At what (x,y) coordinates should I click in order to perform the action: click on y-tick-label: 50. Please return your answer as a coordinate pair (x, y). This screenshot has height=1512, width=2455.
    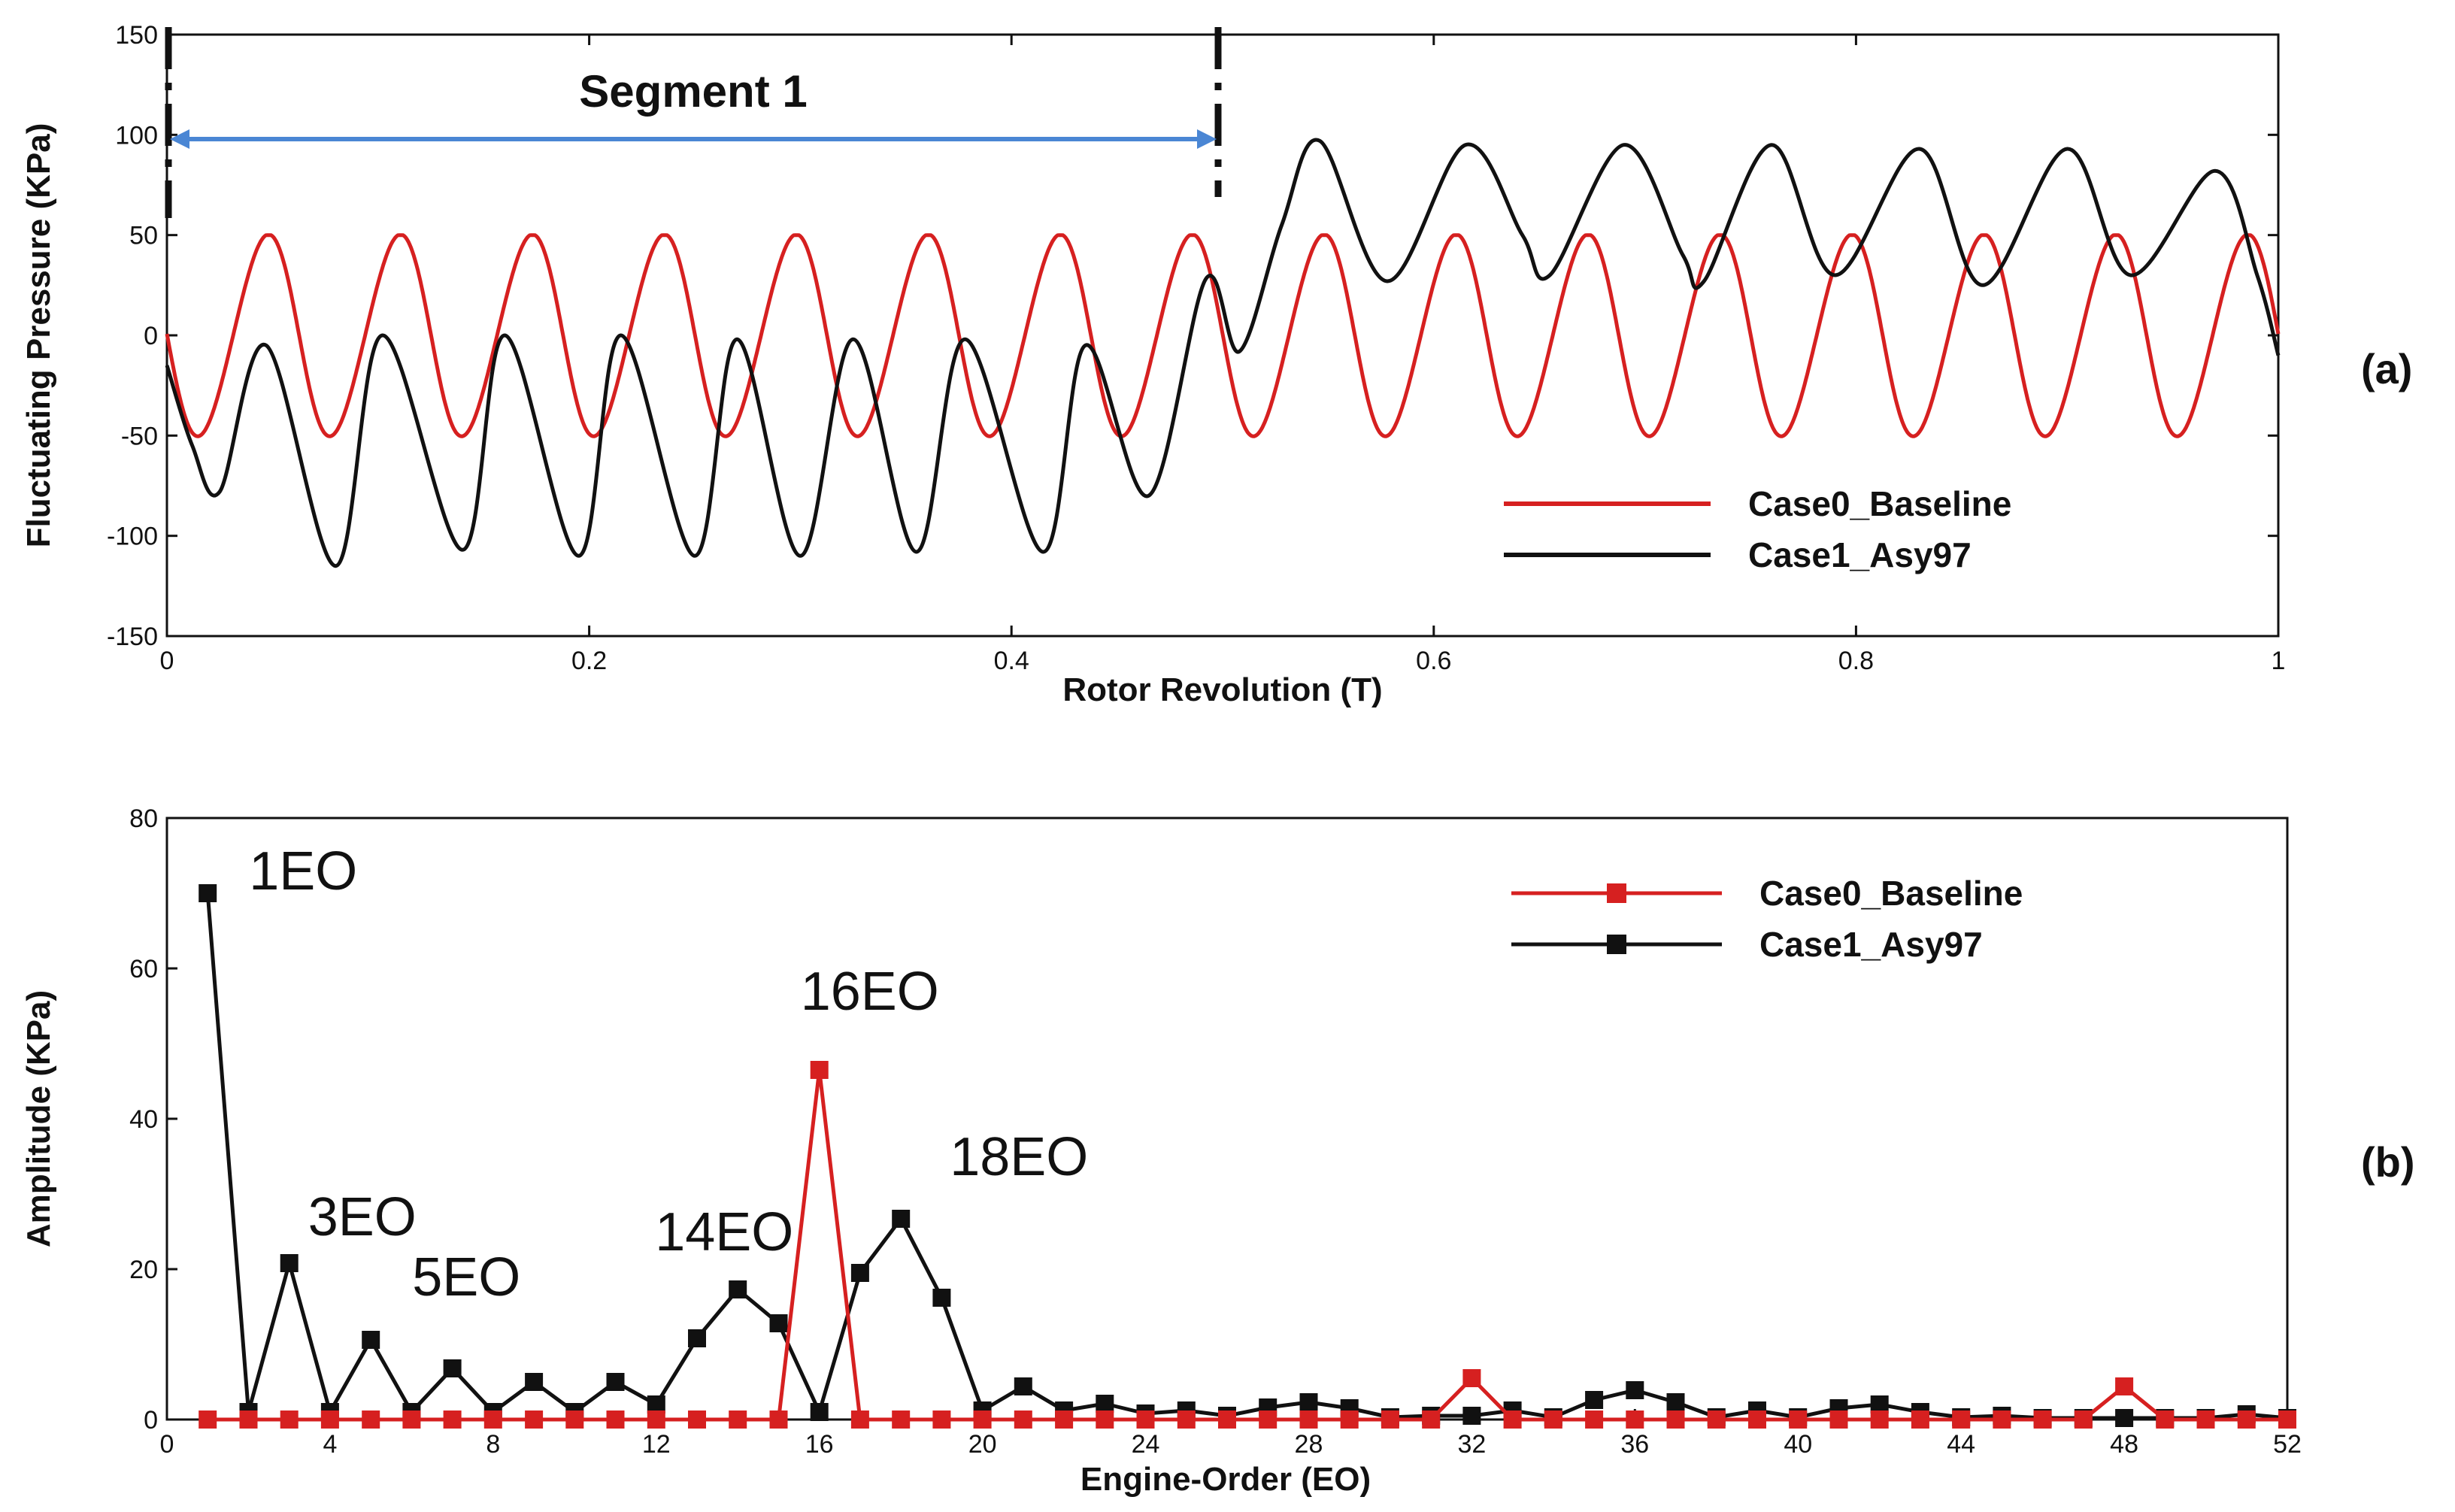
    Looking at the image, I should click on (143, 236).